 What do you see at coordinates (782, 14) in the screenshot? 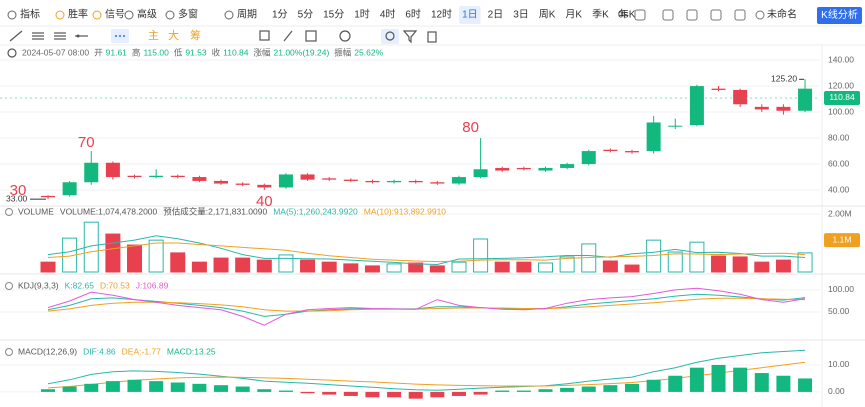
I see `layout-name: 未命名` at bounding box center [782, 14].